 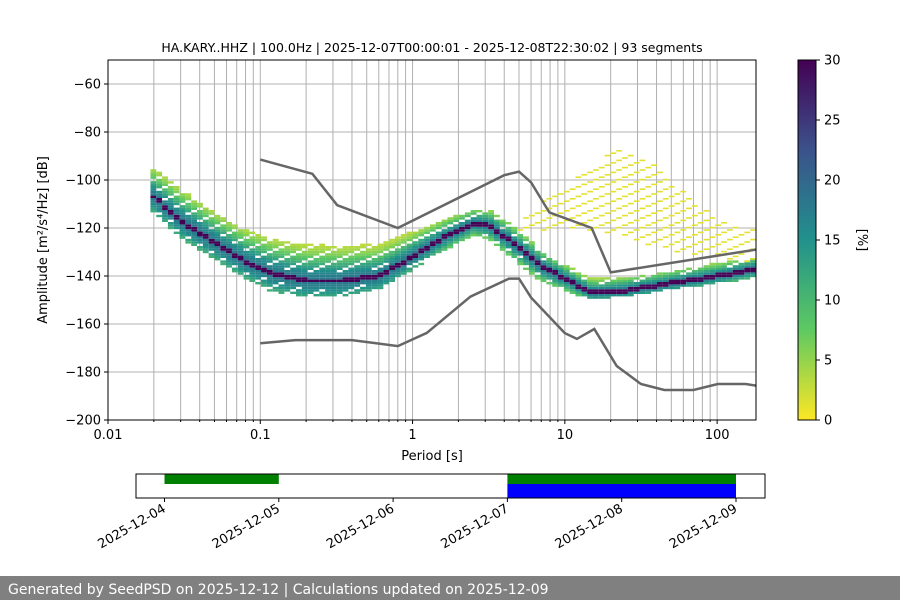 What do you see at coordinates (360, 526) in the screenshot?
I see `timeline-tick-label: 2025-12-06` at bounding box center [360, 526].